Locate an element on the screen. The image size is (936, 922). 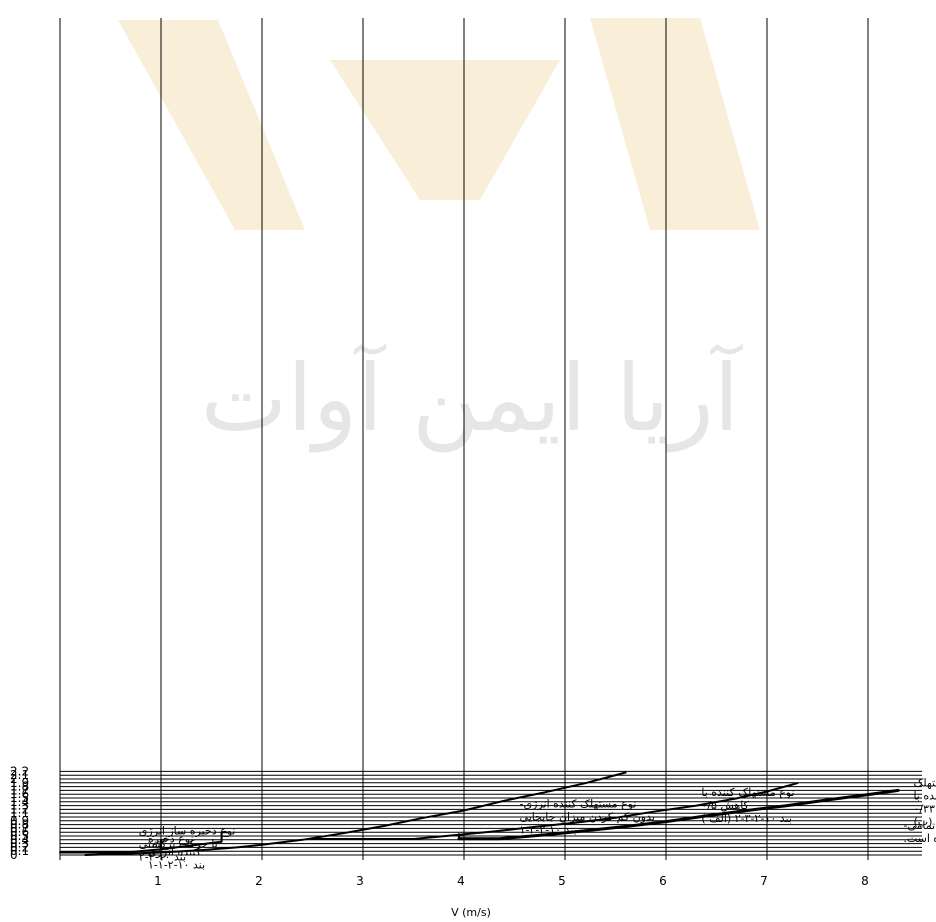
annotation-line: بند ۱۰-۲-۳-۱ is located at coordinates (548, 830).